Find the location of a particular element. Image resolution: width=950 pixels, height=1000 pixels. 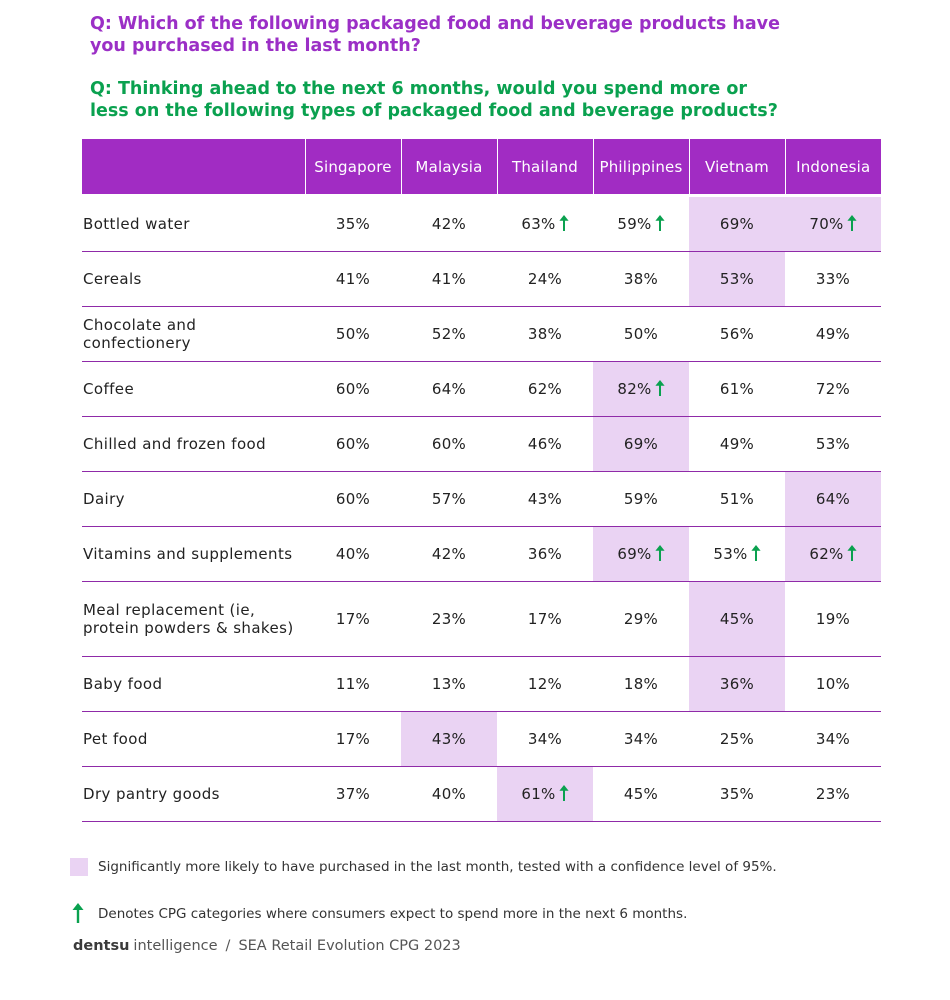

cell-value: 18% is located at coordinates (641, 684).